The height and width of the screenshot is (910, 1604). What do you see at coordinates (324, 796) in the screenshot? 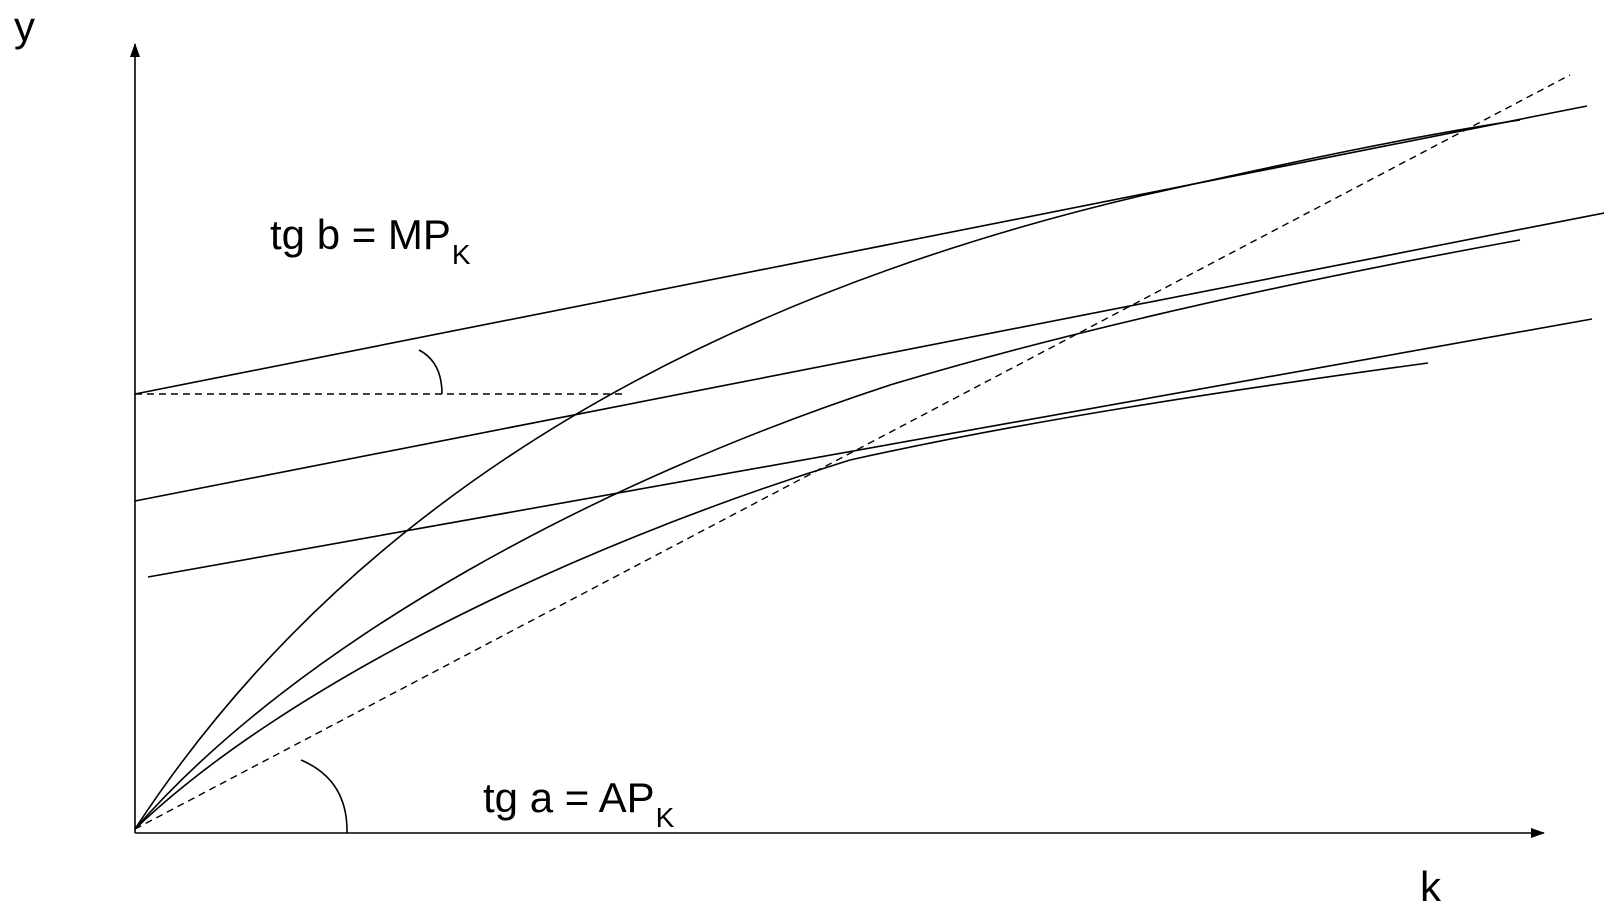
I see `angle-a-arc` at bounding box center [324, 796].